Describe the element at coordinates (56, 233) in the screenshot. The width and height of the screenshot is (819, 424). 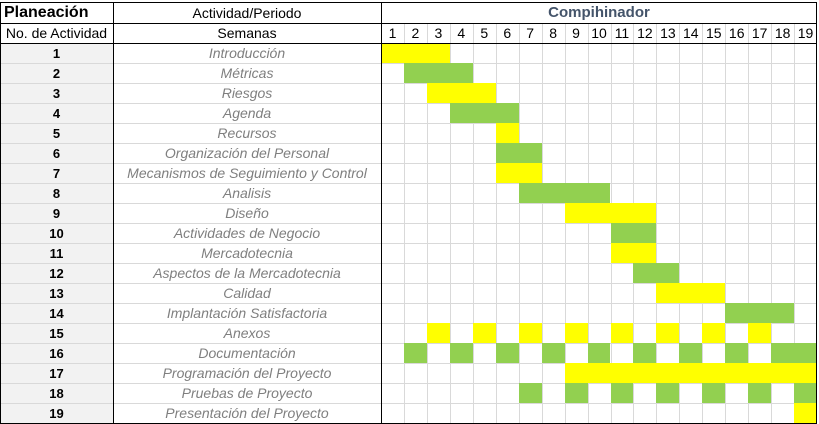
I see `activity-number: 10` at that location.